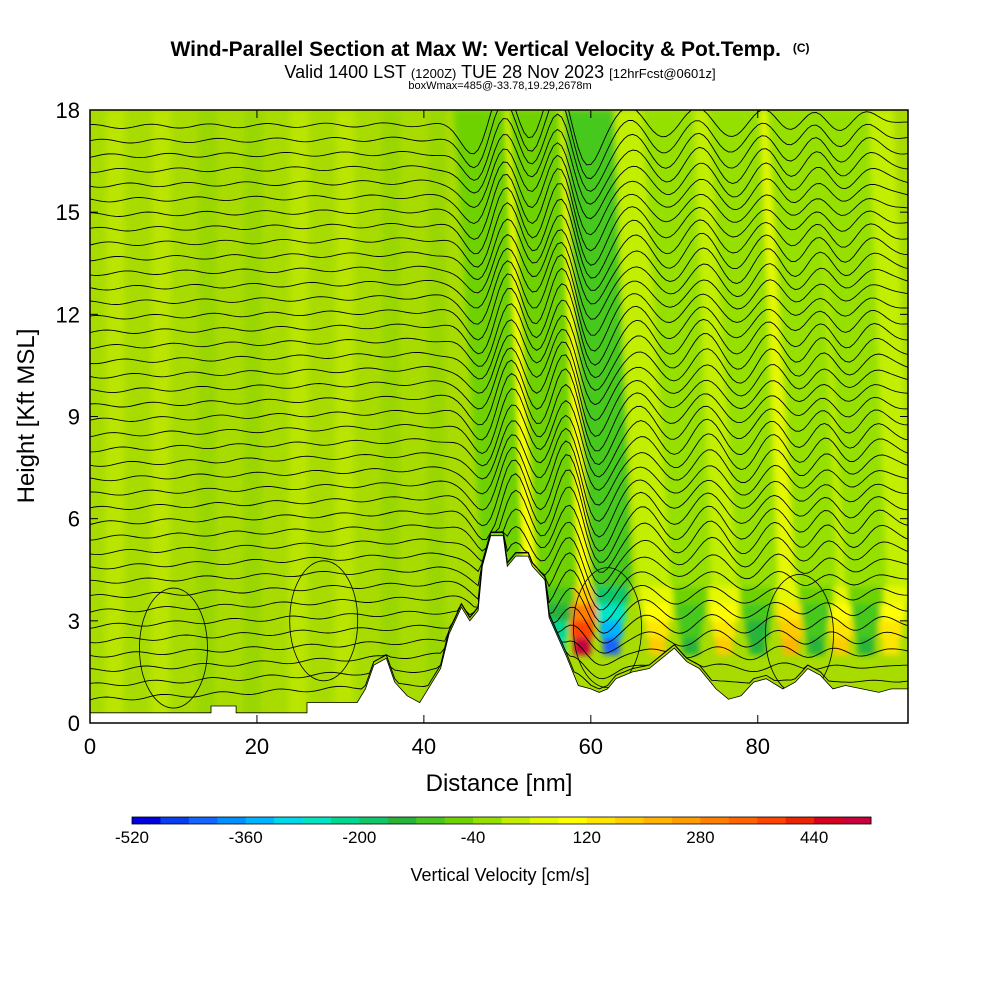 The height and width of the screenshot is (1000, 1000). What do you see at coordinates (814, 837) in the screenshot?
I see `colorbar-tick-label: 440` at bounding box center [814, 837].